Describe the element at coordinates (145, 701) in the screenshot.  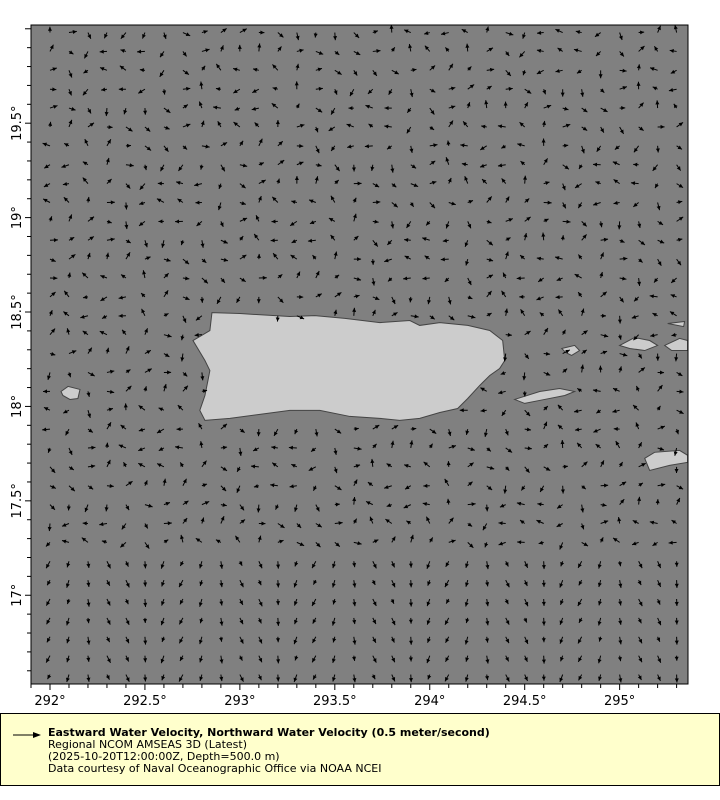
I see `x-tick-label: 292.5°` at that location.